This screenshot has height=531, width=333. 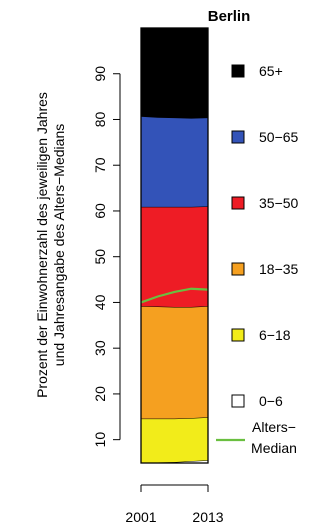 I want to click on y-tick-label-50: 50, so click(x=100, y=257).